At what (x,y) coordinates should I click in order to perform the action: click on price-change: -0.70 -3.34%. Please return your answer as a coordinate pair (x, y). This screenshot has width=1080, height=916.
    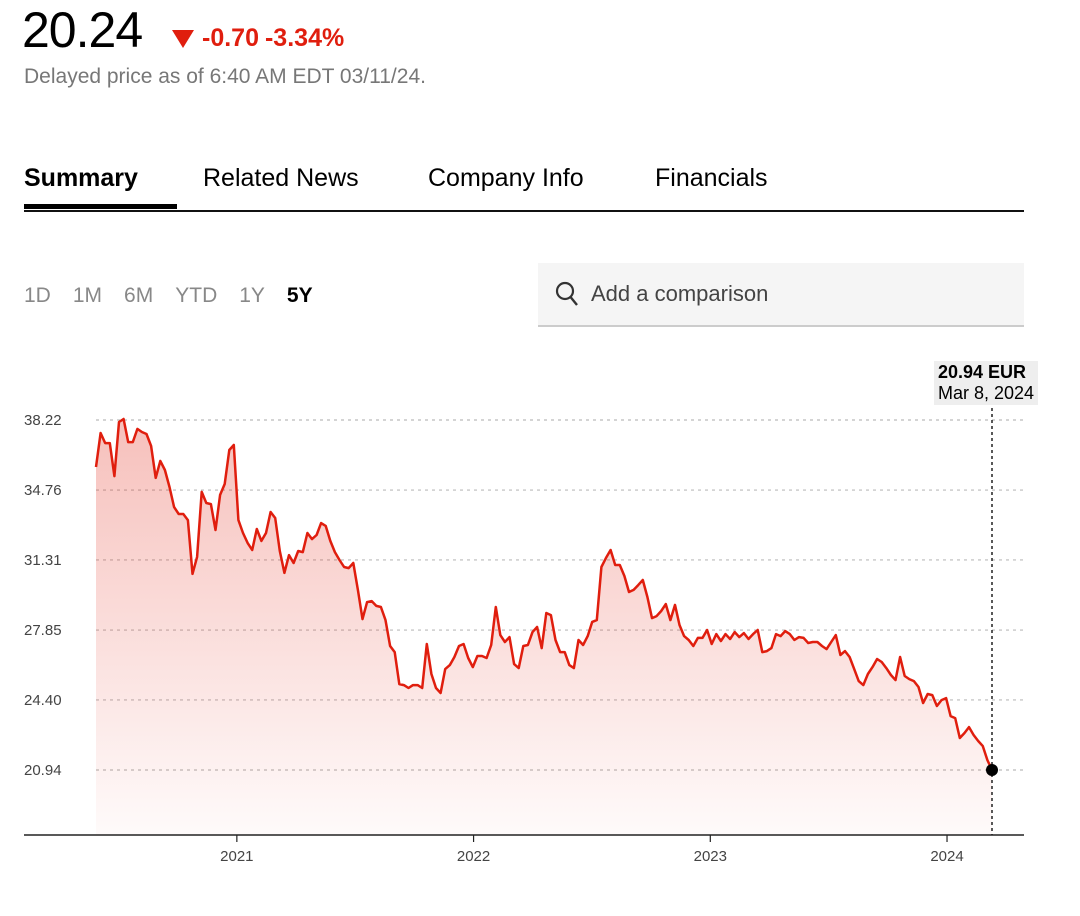
    Looking at the image, I should click on (258, 38).